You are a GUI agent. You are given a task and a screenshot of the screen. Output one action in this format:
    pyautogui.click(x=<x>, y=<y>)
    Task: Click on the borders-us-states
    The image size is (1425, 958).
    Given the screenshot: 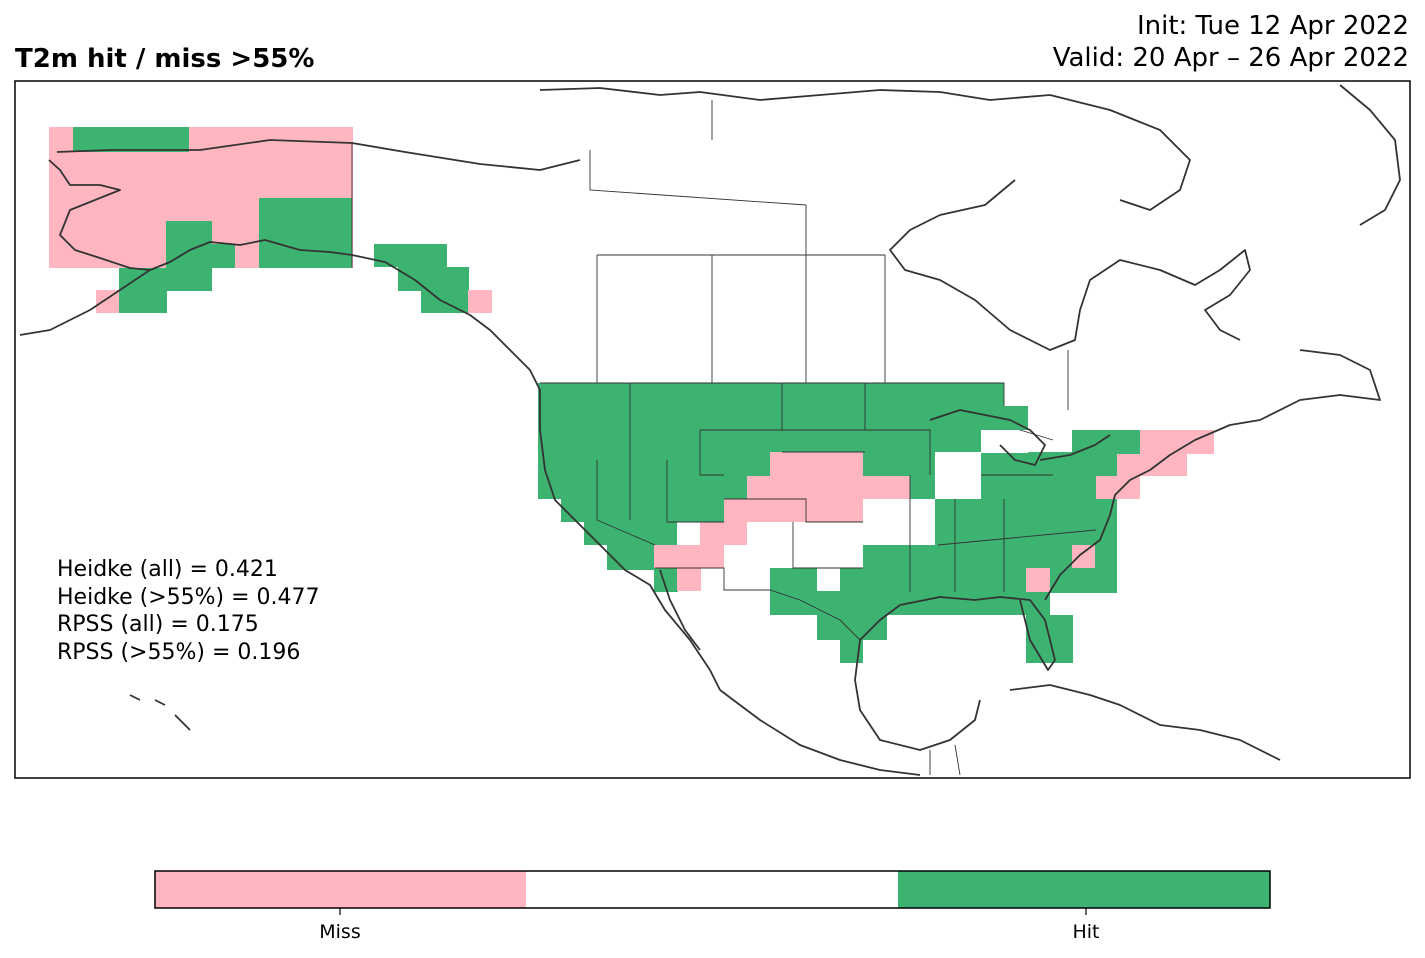 What is the action you would take?
    pyautogui.click(x=846, y=487)
    